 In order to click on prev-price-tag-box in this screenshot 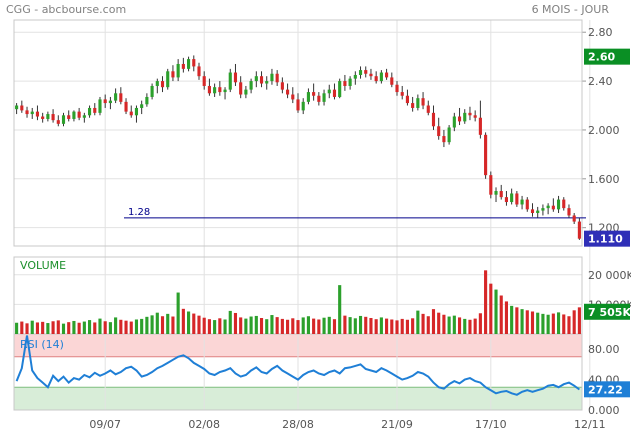, I will do `click(607, 56)`.